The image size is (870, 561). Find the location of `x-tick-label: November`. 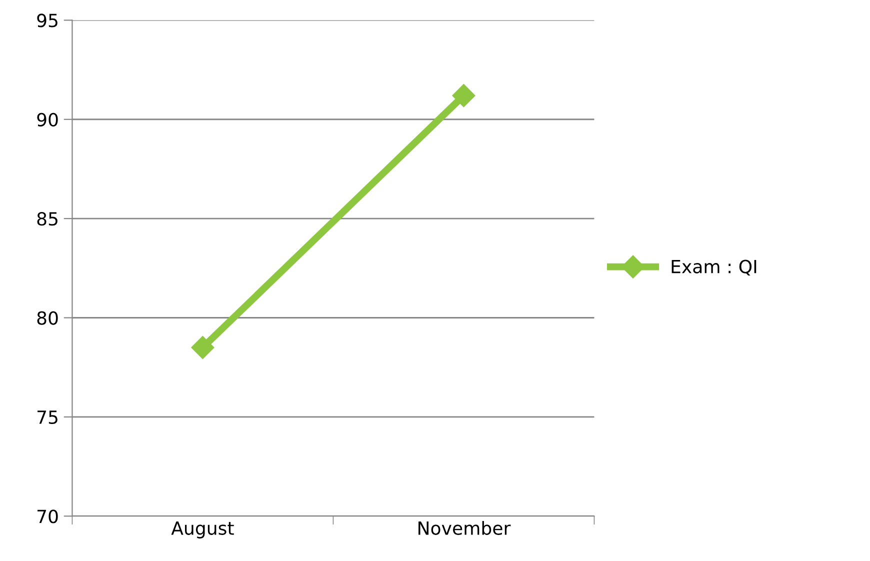

x-tick-label: November is located at coordinates (464, 527).